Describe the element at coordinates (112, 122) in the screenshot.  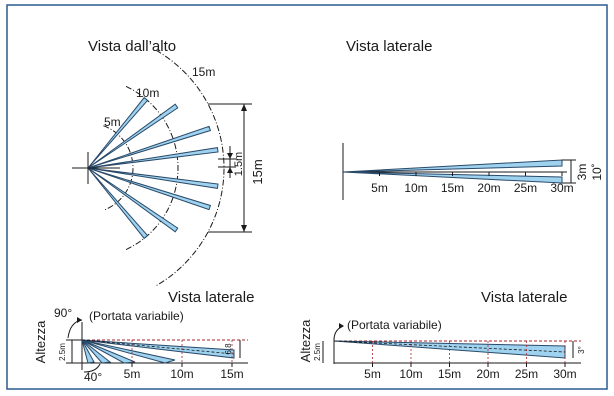
I see `range-label-5m: 5m` at that location.